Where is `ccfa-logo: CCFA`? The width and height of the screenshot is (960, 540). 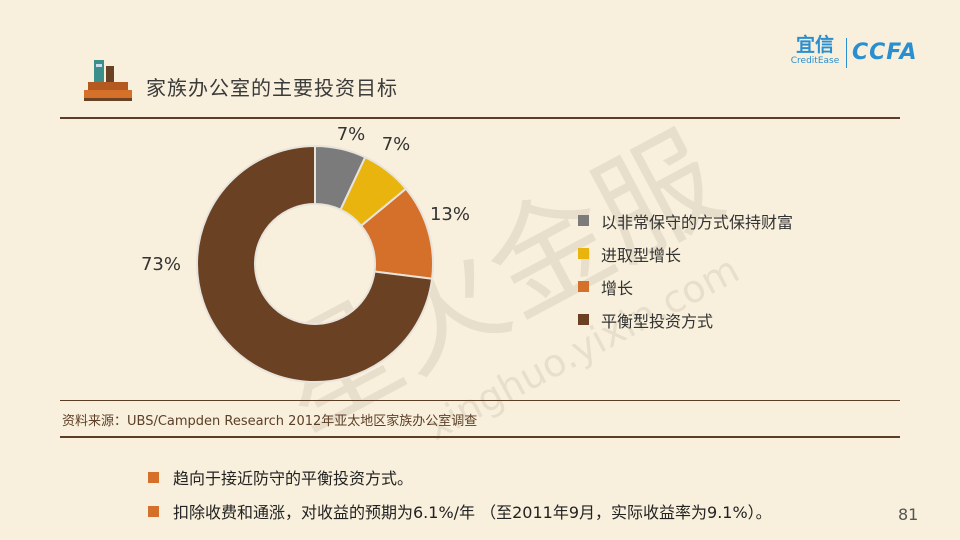 ccfa-logo: CCFA is located at coordinates (885, 52).